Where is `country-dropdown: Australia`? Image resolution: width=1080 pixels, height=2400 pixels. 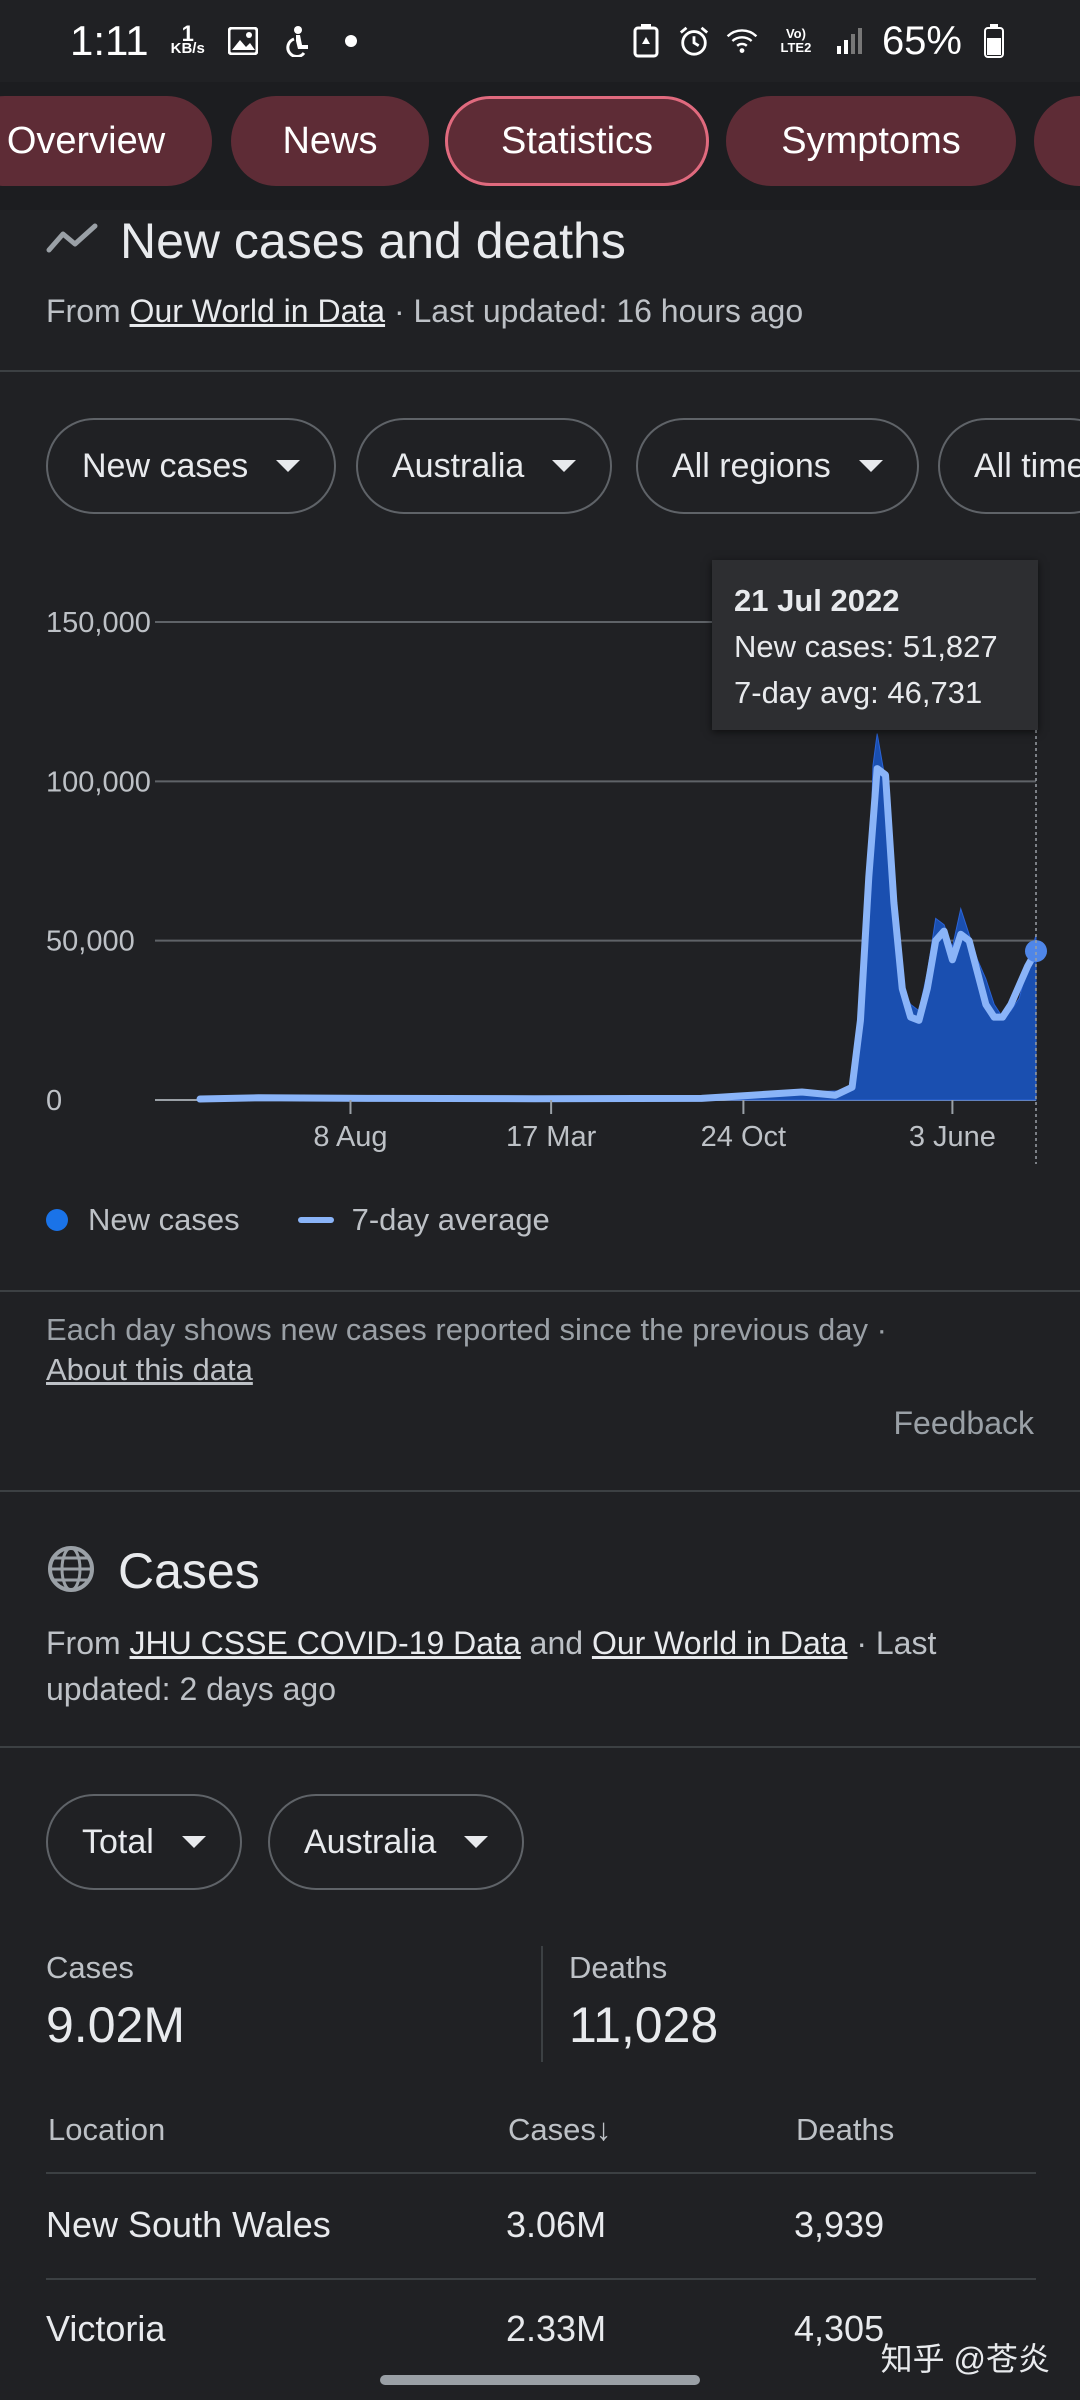 country-dropdown: Australia is located at coordinates (484, 466).